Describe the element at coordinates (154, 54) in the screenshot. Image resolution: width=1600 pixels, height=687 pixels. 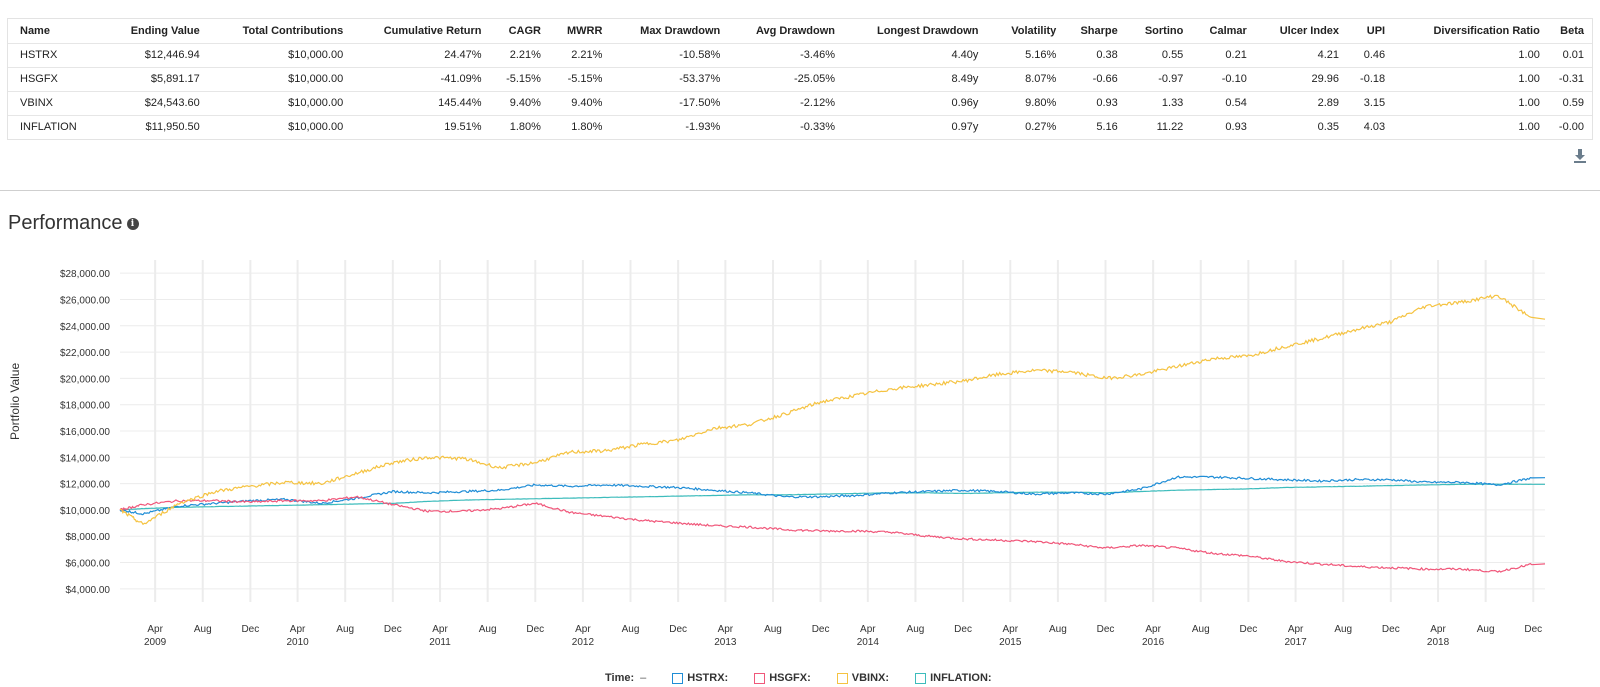
I see `table-cell: $12,446.94` at that location.